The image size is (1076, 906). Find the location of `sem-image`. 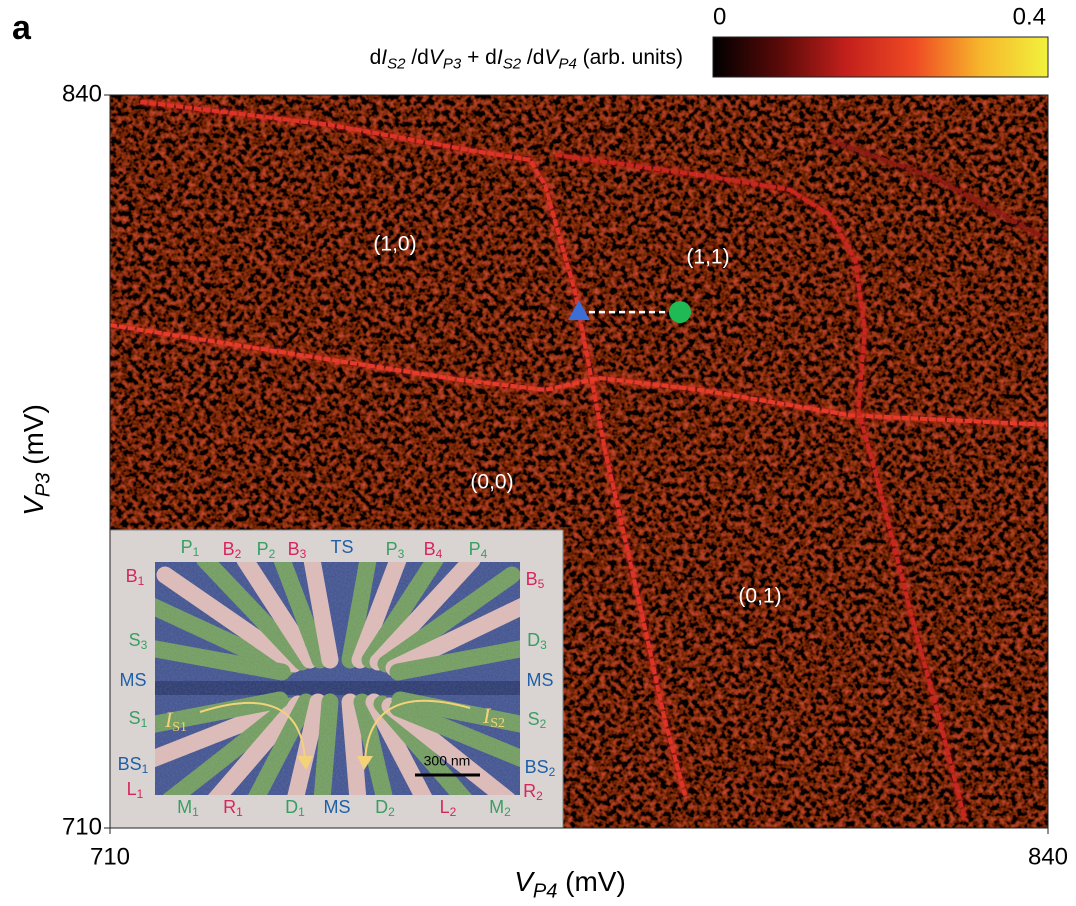

sem-image is located at coordinates (337, 678).